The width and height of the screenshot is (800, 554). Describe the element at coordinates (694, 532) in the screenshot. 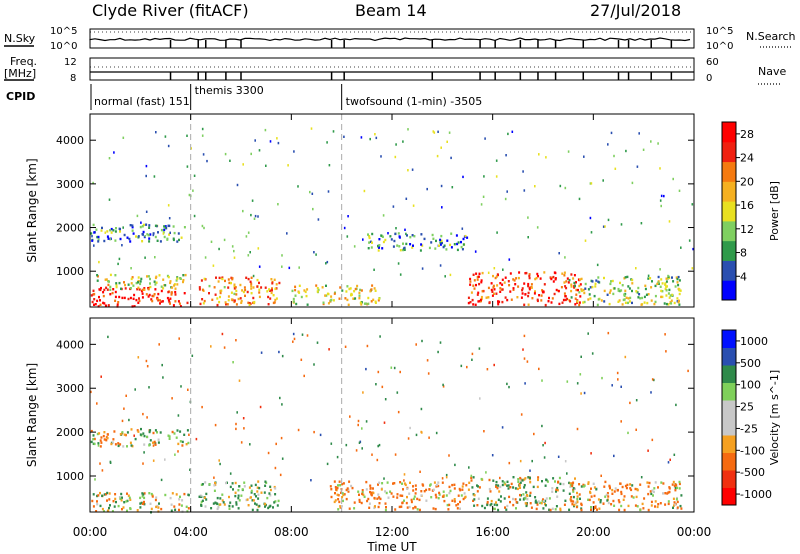

I see `time-tick-label: 00:00` at that location.